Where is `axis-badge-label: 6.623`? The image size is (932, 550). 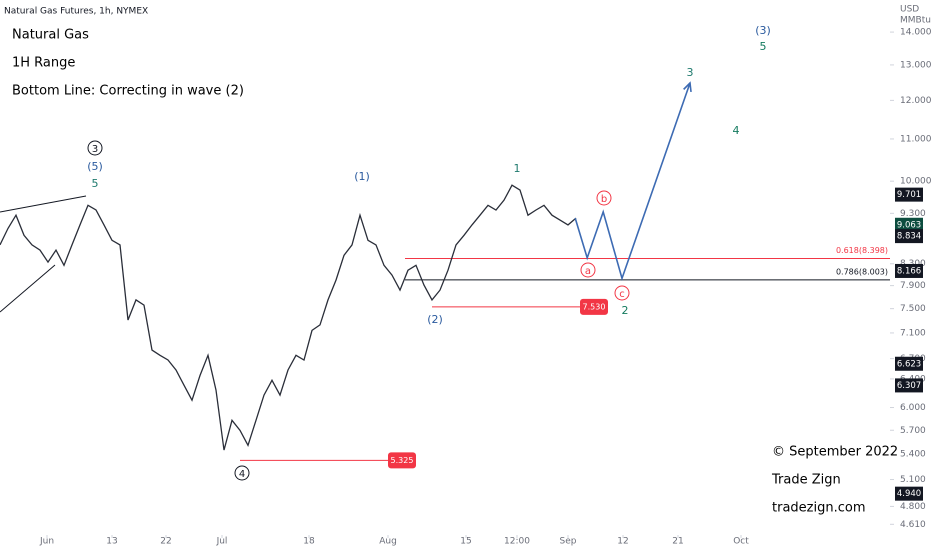
axis-badge-label: 6.623 is located at coordinates (909, 364).